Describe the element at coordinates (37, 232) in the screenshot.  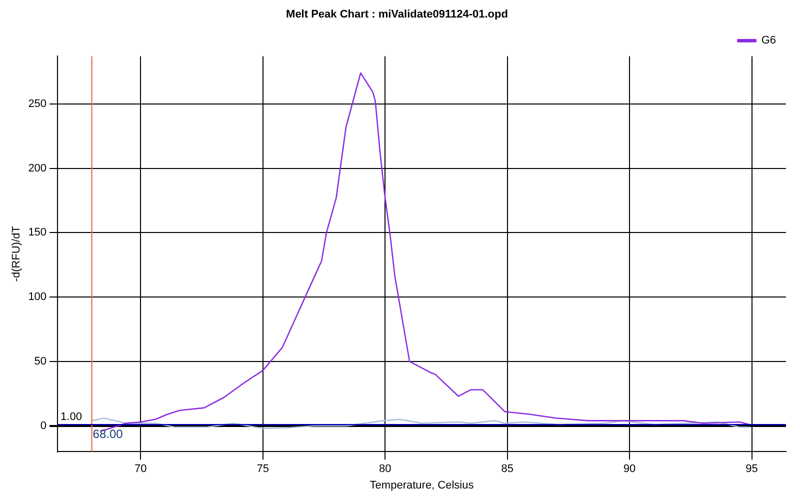
I see `y-tick-label: 150` at that location.